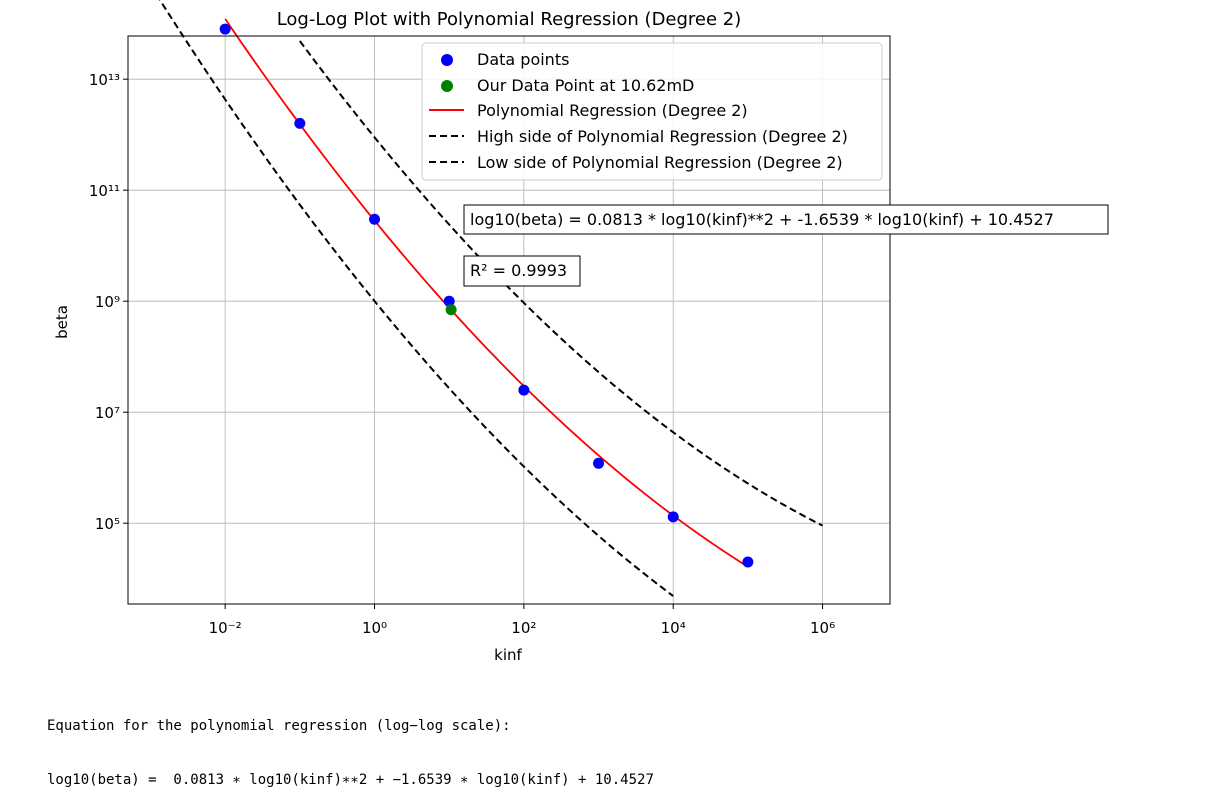 Image resolution: width=1224 pixels, height=807 pixels. Describe the element at coordinates (822, 628) in the screenshot. I see `x-tick-label: 10⁶` at that location.